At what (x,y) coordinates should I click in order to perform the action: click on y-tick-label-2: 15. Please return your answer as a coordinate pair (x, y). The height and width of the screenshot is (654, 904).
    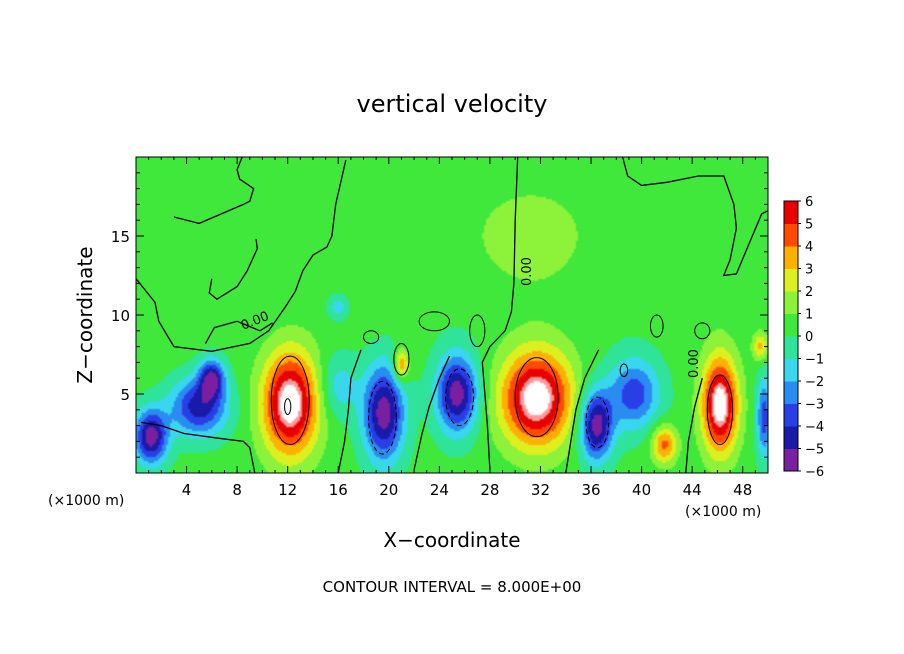
    Looking at the image, I should click on (120, 237).